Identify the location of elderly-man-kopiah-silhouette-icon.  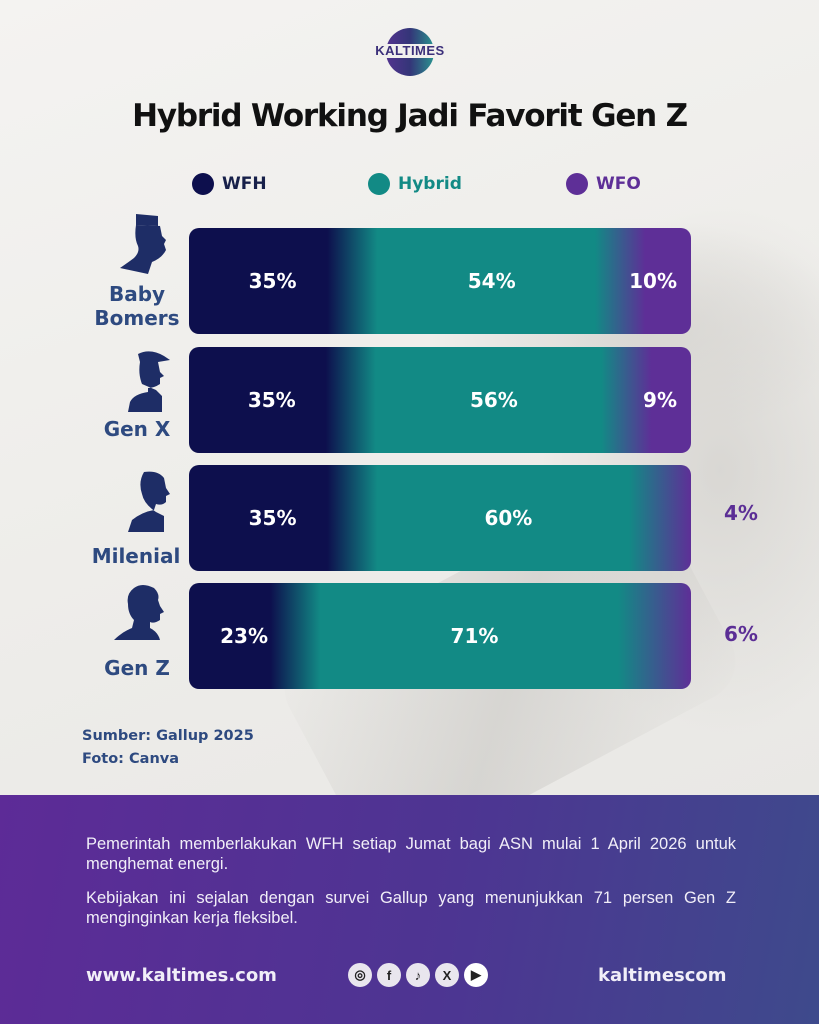
(143, 244).